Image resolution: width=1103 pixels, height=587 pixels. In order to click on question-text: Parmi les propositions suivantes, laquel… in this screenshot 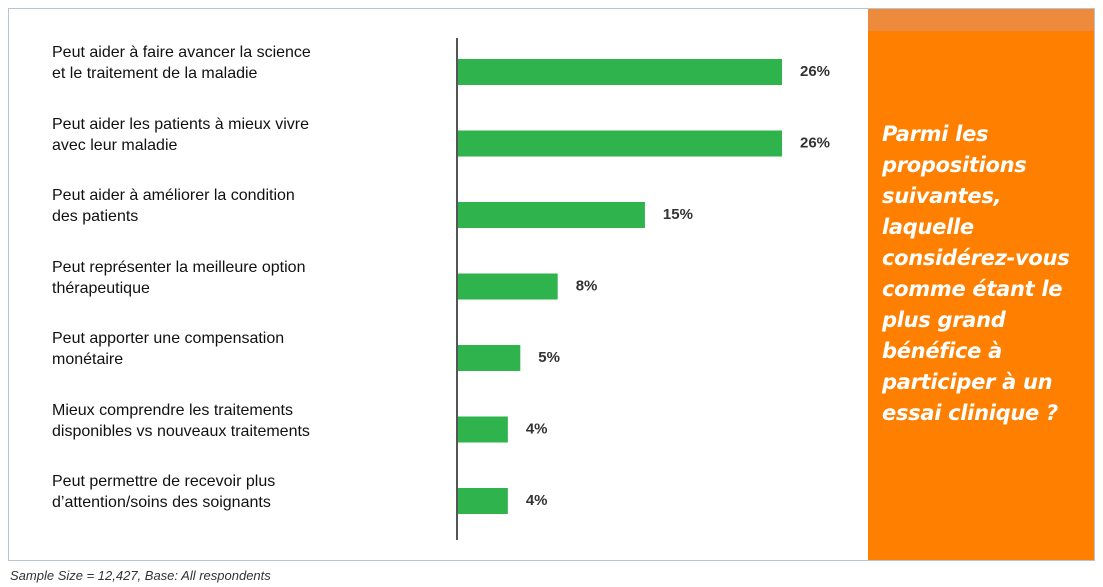, I will do `click(976, 273)`.